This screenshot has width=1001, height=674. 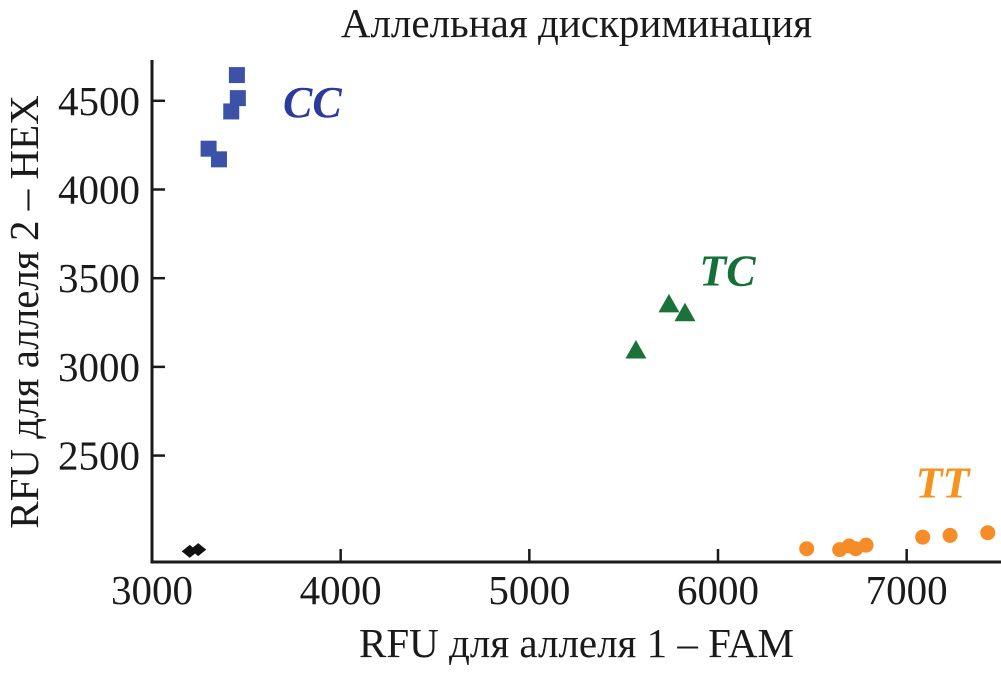 What do you see at coordinates (99, 101) in the screenshot?
I see `y-tick-label-4500: 4500` at bounding box center [99, 101].